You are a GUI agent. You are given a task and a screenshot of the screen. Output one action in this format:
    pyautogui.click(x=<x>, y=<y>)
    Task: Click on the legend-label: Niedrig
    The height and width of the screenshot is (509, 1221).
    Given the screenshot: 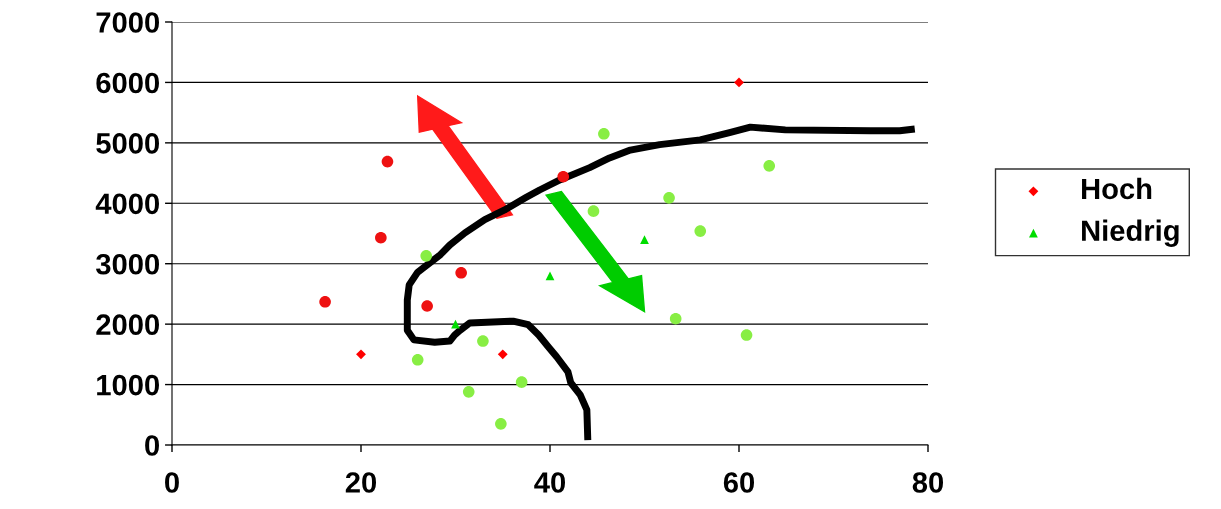 What is the action you would take?
    pyautogui.click(x=1130, y=233)
    